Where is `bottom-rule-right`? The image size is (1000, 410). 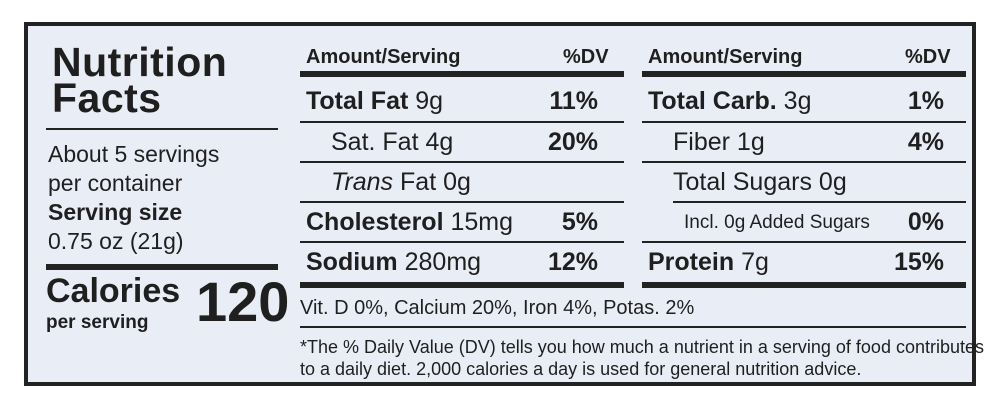
bottom-rule-right is located at coordinates (804, 285).